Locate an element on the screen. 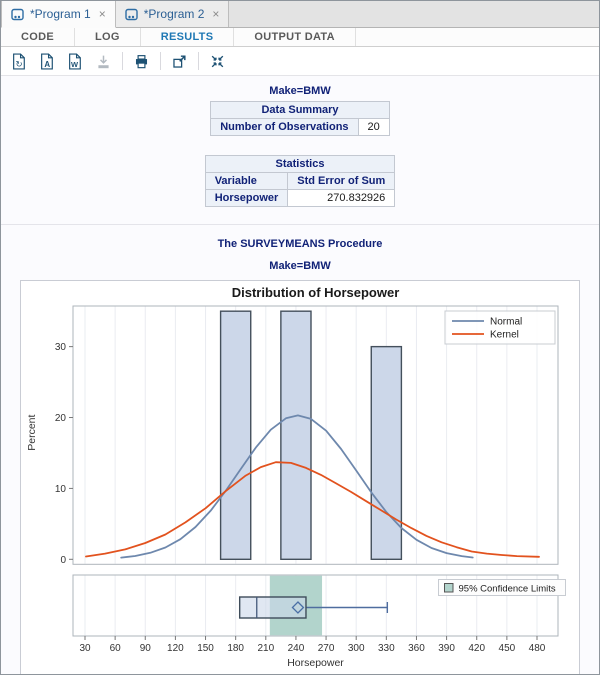 The width and height of the screenshot is (600, 675). x-tick-label: 390 is located at coordinates (446, 648).